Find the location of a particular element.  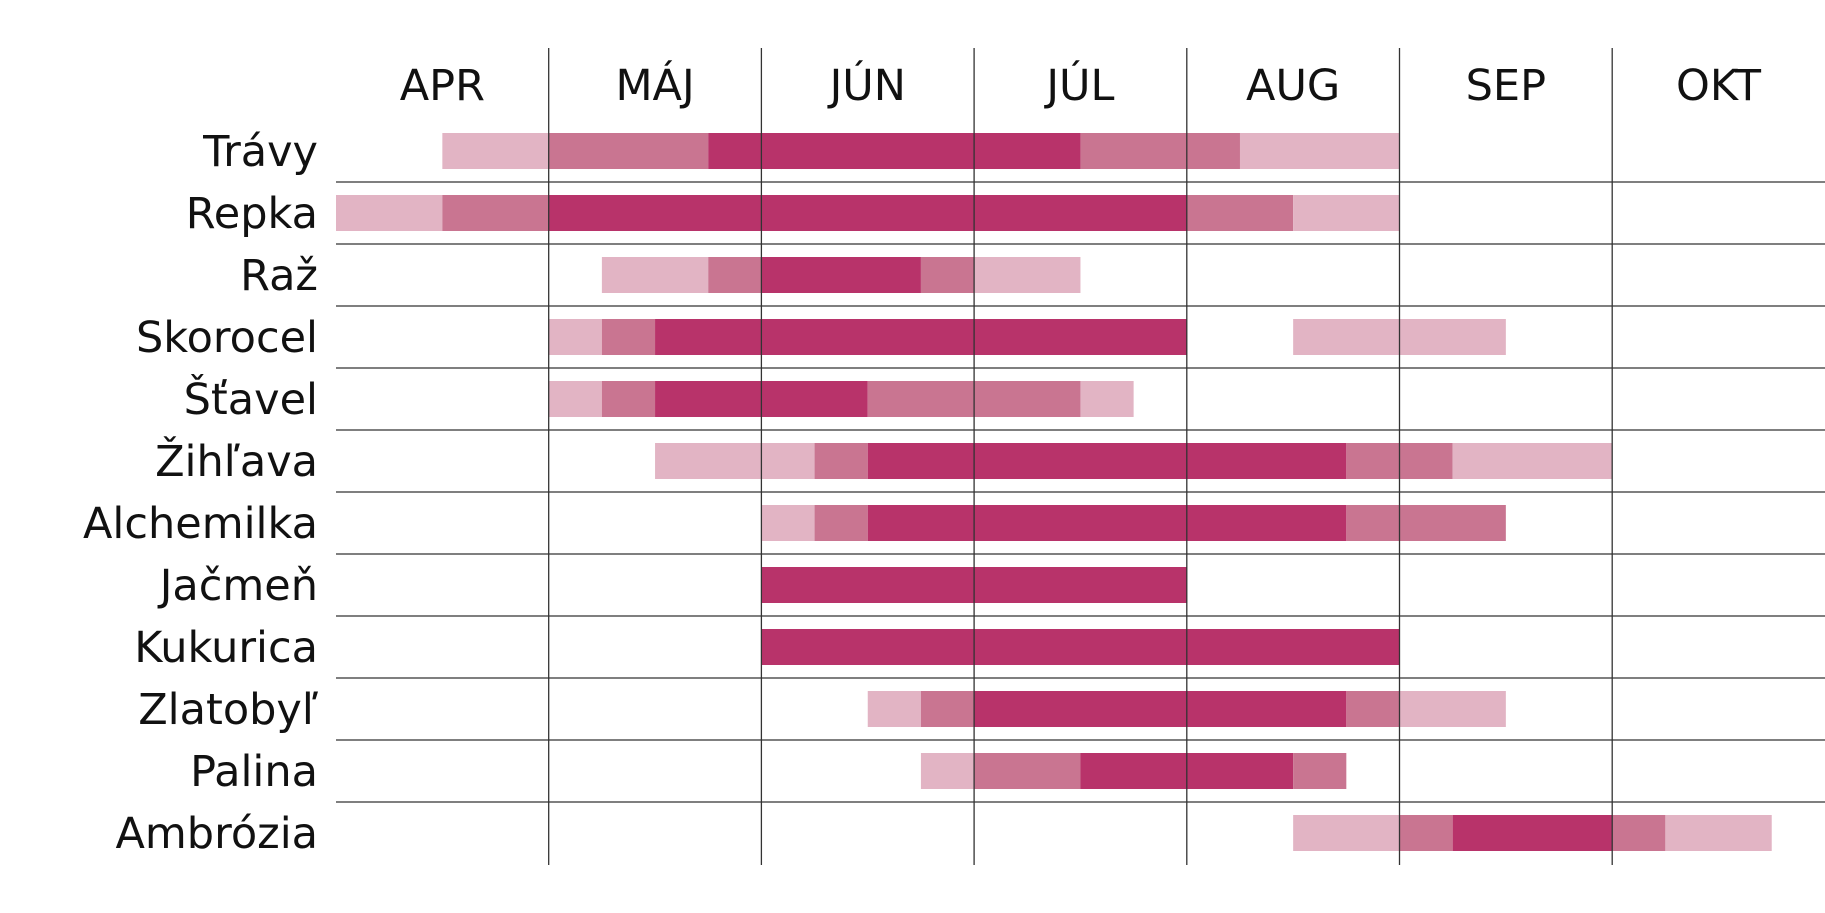

row-label-6: Alchemilka is located at coordinates (200, 524).